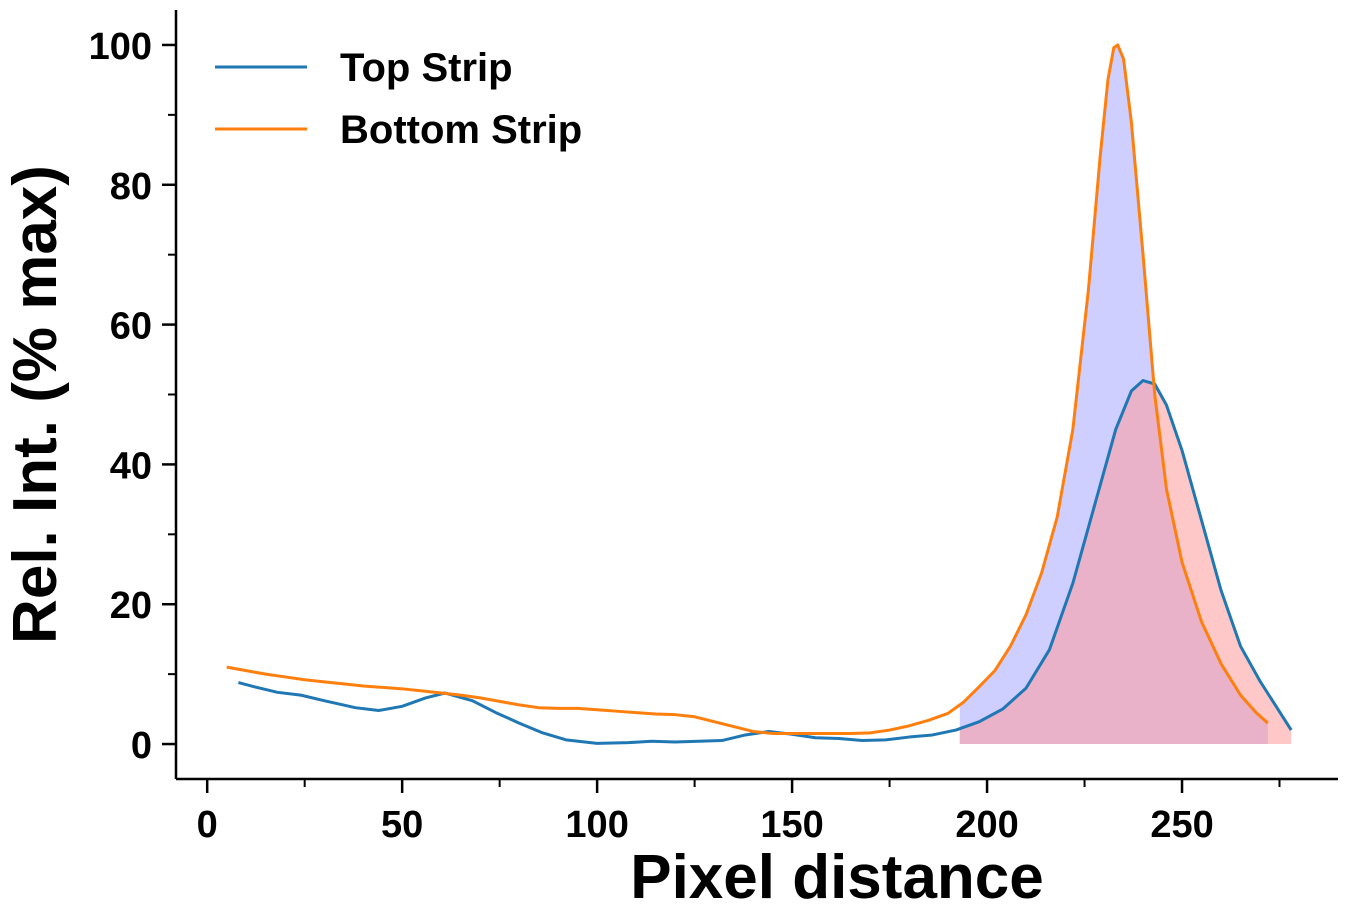 Image resolution: width=1348 pixels, height=920 pixels. What do you see at coordinates (596, 825) in the screenshot?
I see `x-tick-label: 100` at bounding box center [596, 825].